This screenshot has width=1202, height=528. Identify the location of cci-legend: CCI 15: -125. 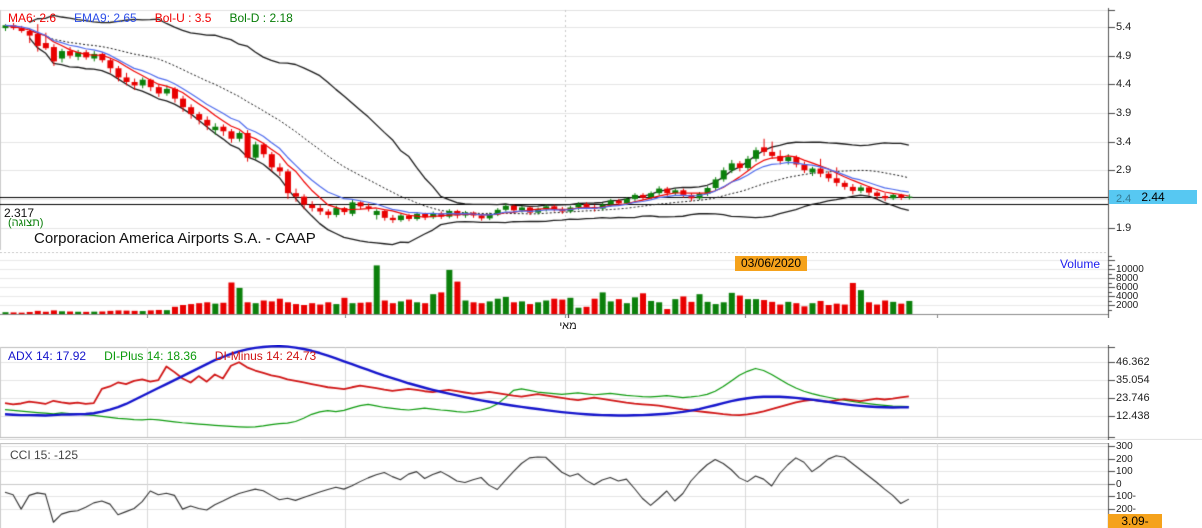
(44, 455).